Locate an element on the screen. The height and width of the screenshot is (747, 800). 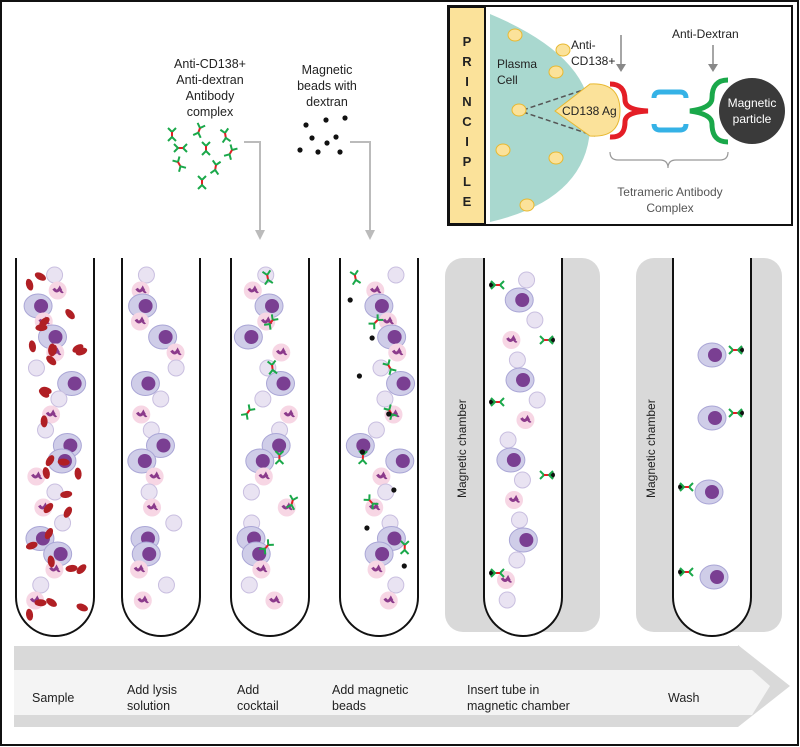
title-letter: L is located at coordinates (467, 181).